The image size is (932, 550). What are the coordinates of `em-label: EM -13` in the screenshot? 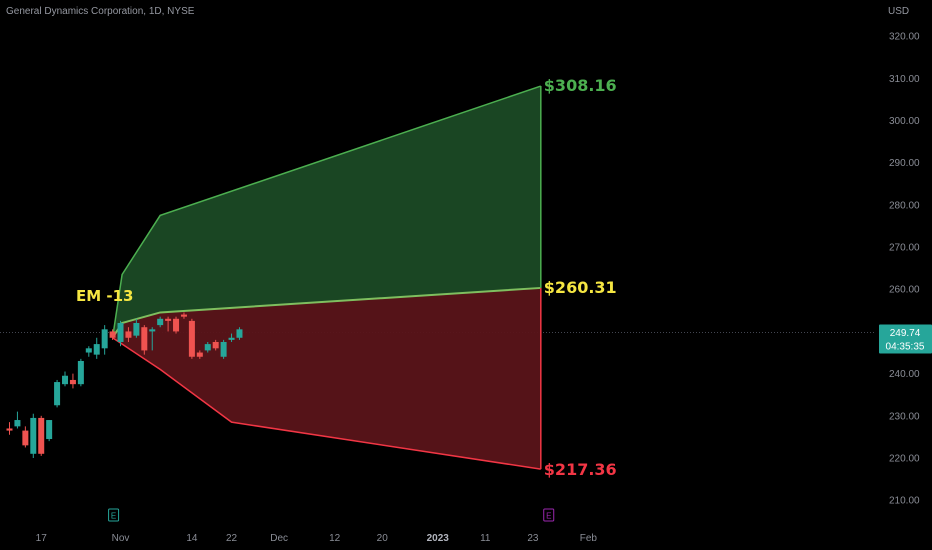 It's located at (105, 296).